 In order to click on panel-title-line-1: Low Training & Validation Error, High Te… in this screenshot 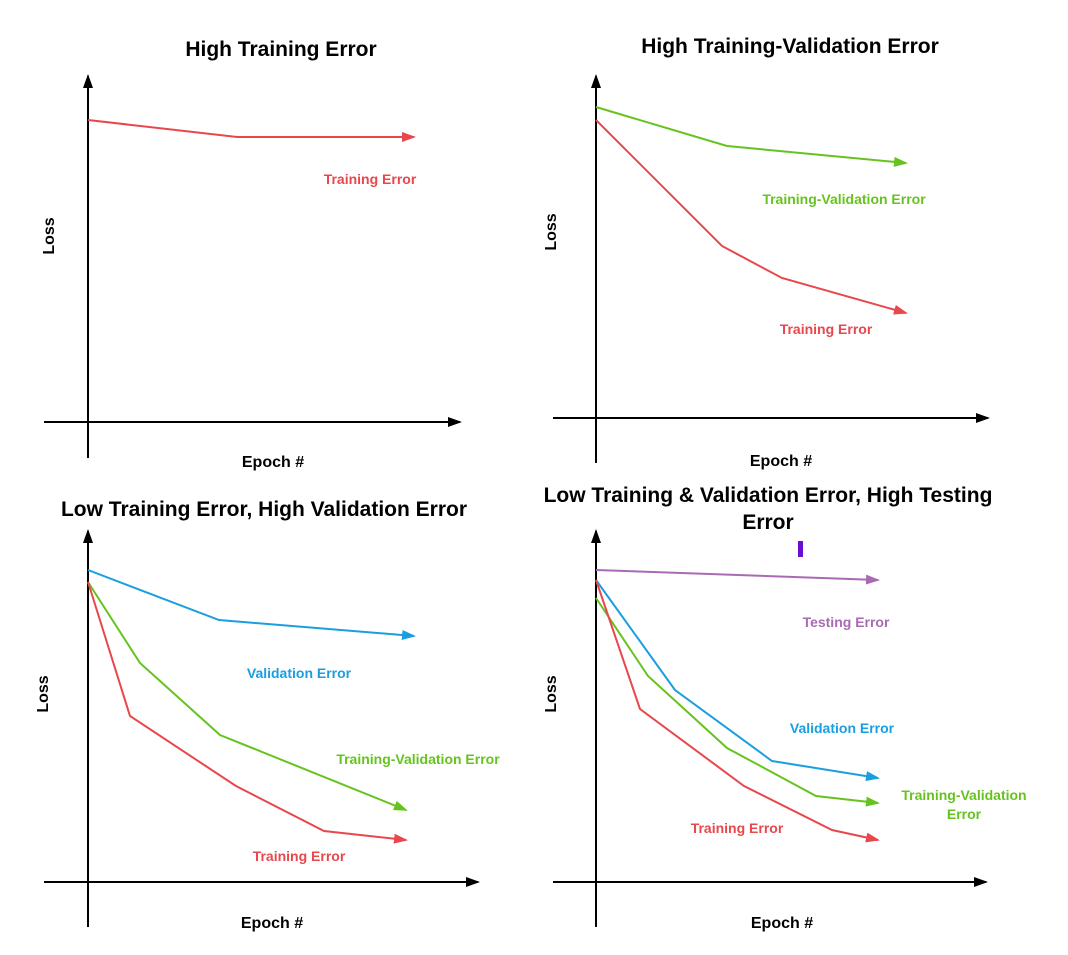, I will do `click(768, 495)`.